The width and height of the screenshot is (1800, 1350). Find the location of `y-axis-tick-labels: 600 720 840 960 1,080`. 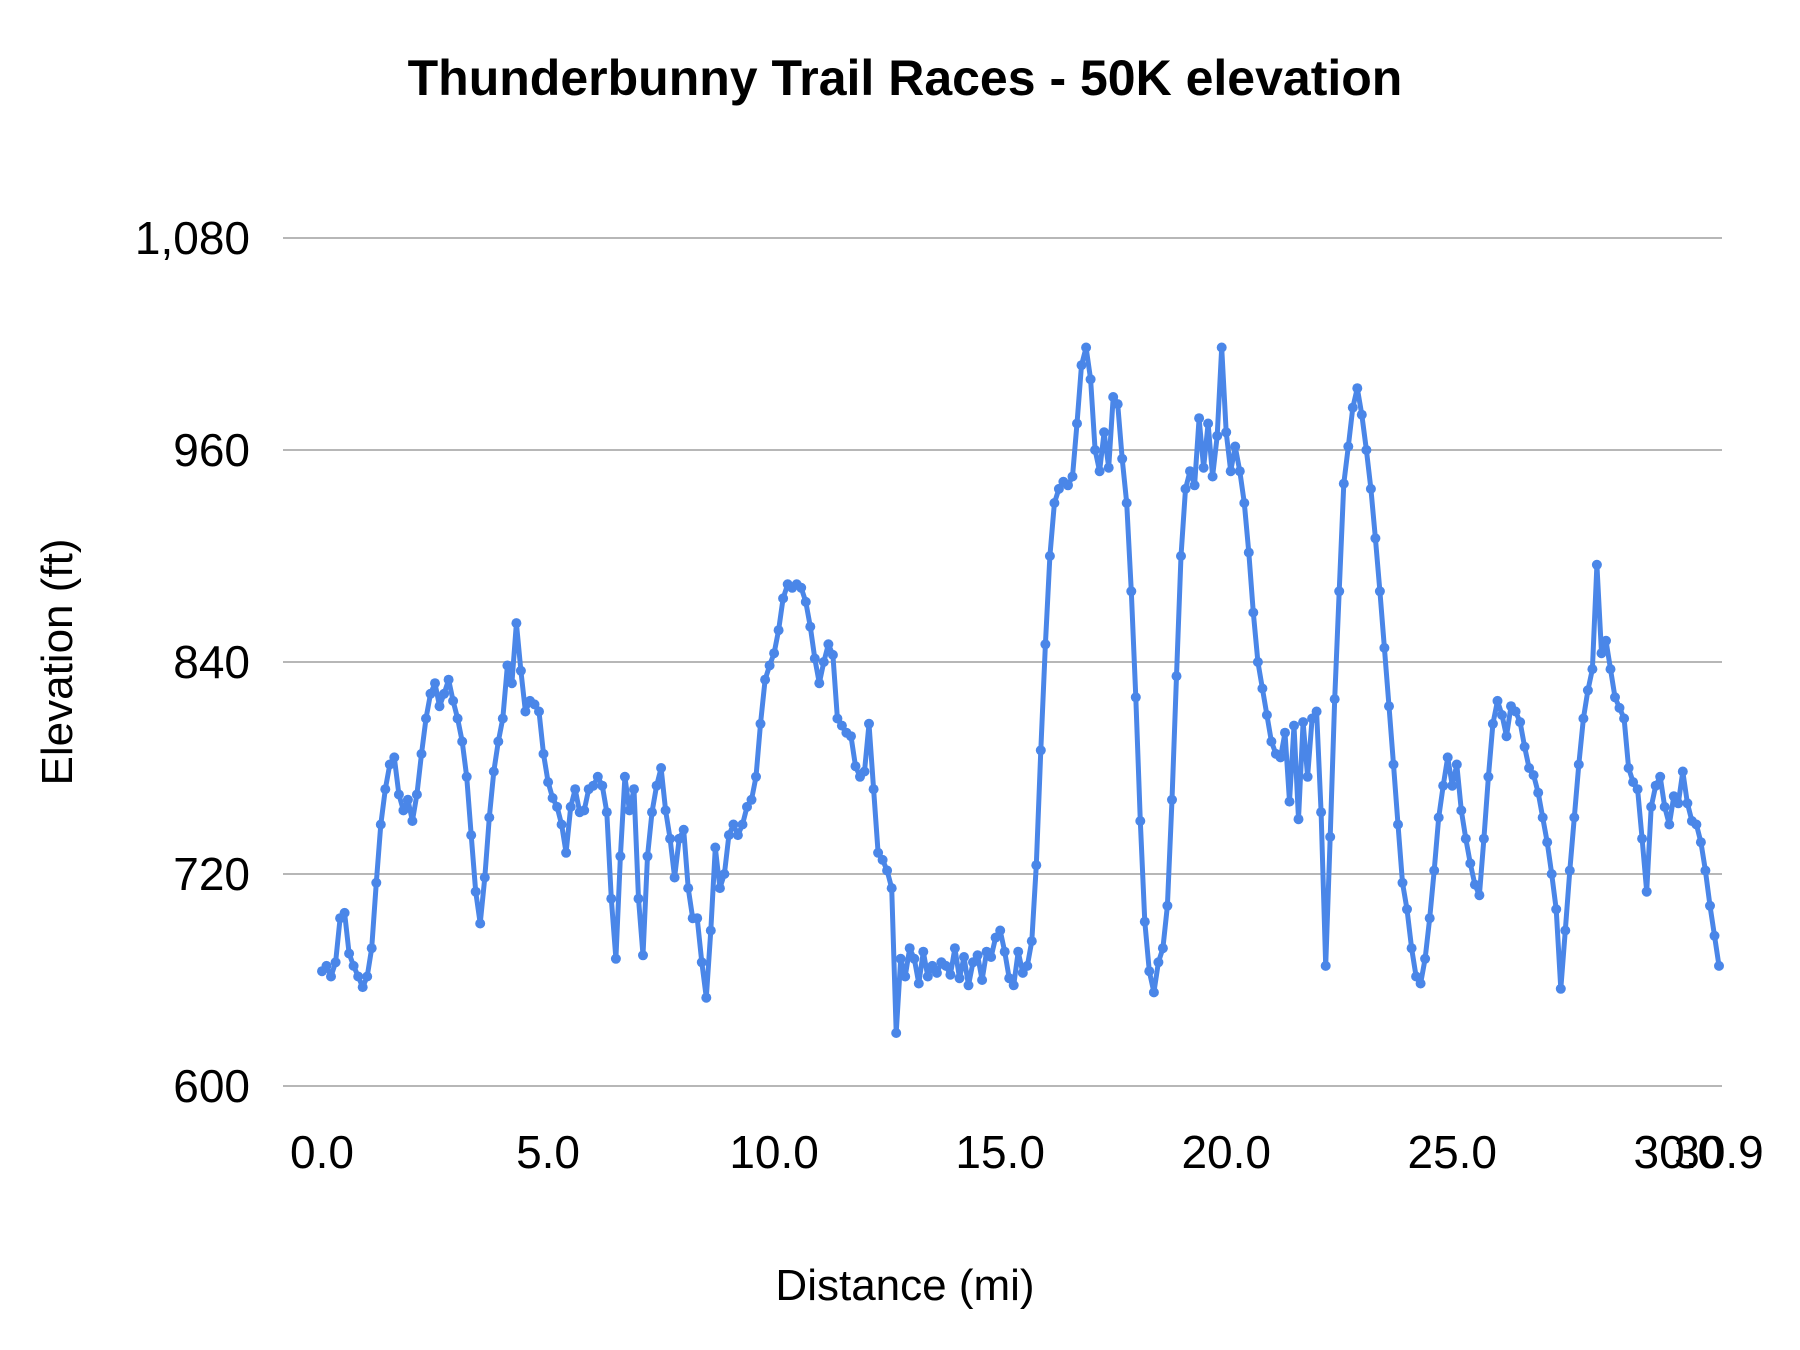

y-axis-tick-labels: 600 720 840 960 1,080 is located at coordinates (192, 662).